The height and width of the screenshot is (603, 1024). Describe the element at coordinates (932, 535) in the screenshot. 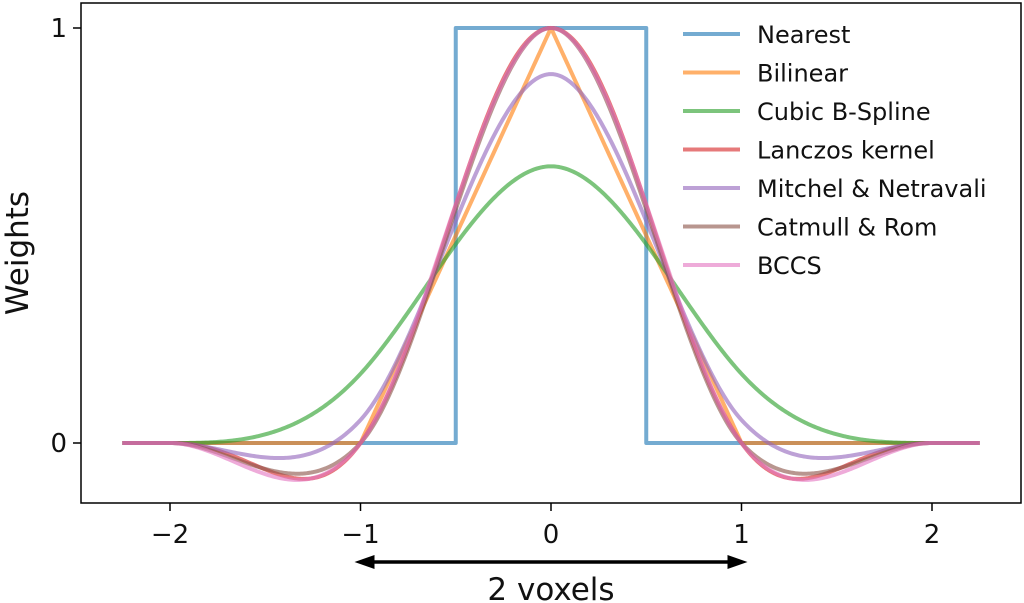

I see `x-tick-label: 2` at that location.